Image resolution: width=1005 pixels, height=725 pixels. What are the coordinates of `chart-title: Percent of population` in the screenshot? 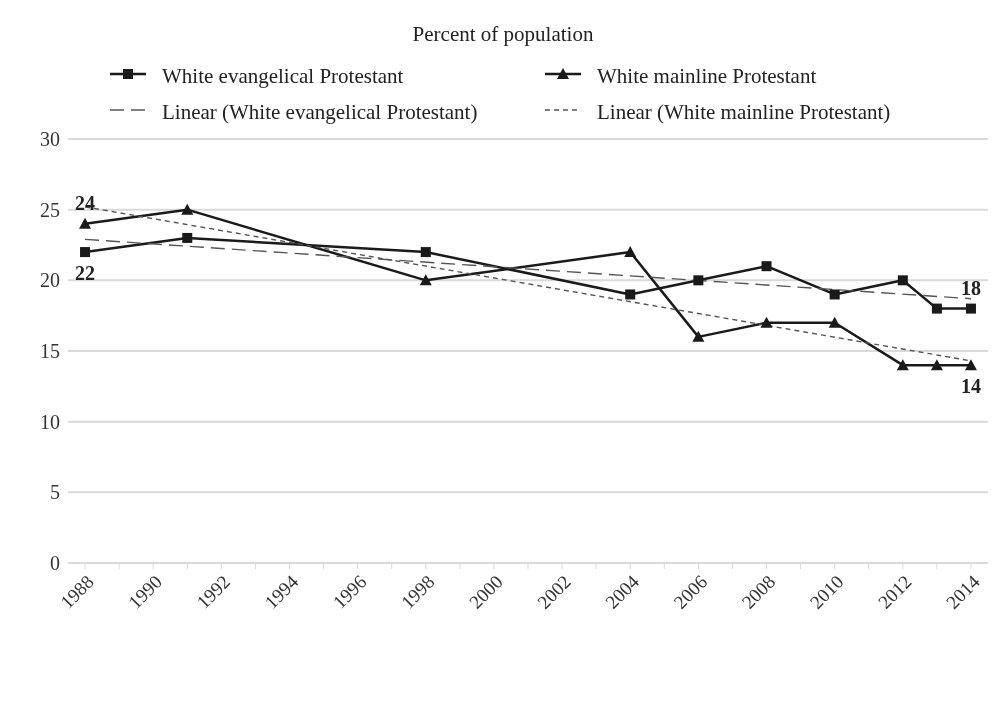 It's located at (503, 34).